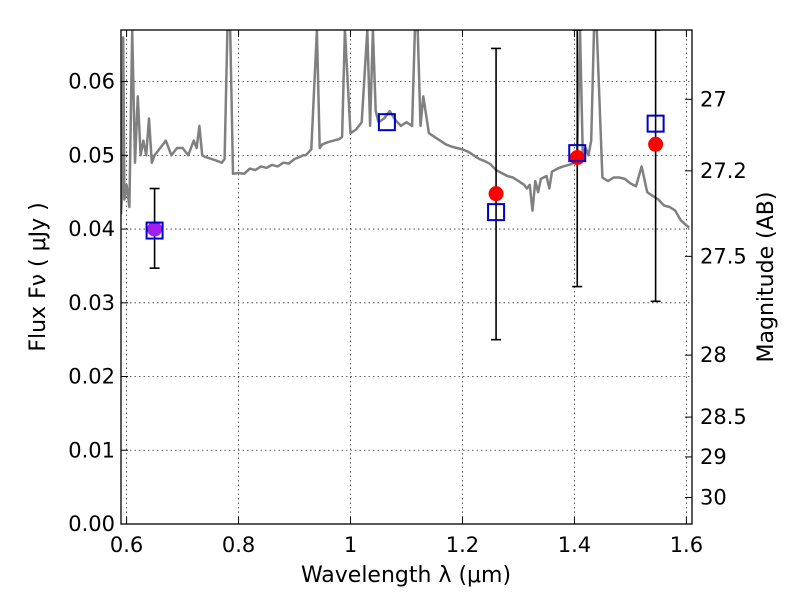 This screenshot has height=600, width=800. I want to click on x-tick-label: 0.8, so click(238, 545).